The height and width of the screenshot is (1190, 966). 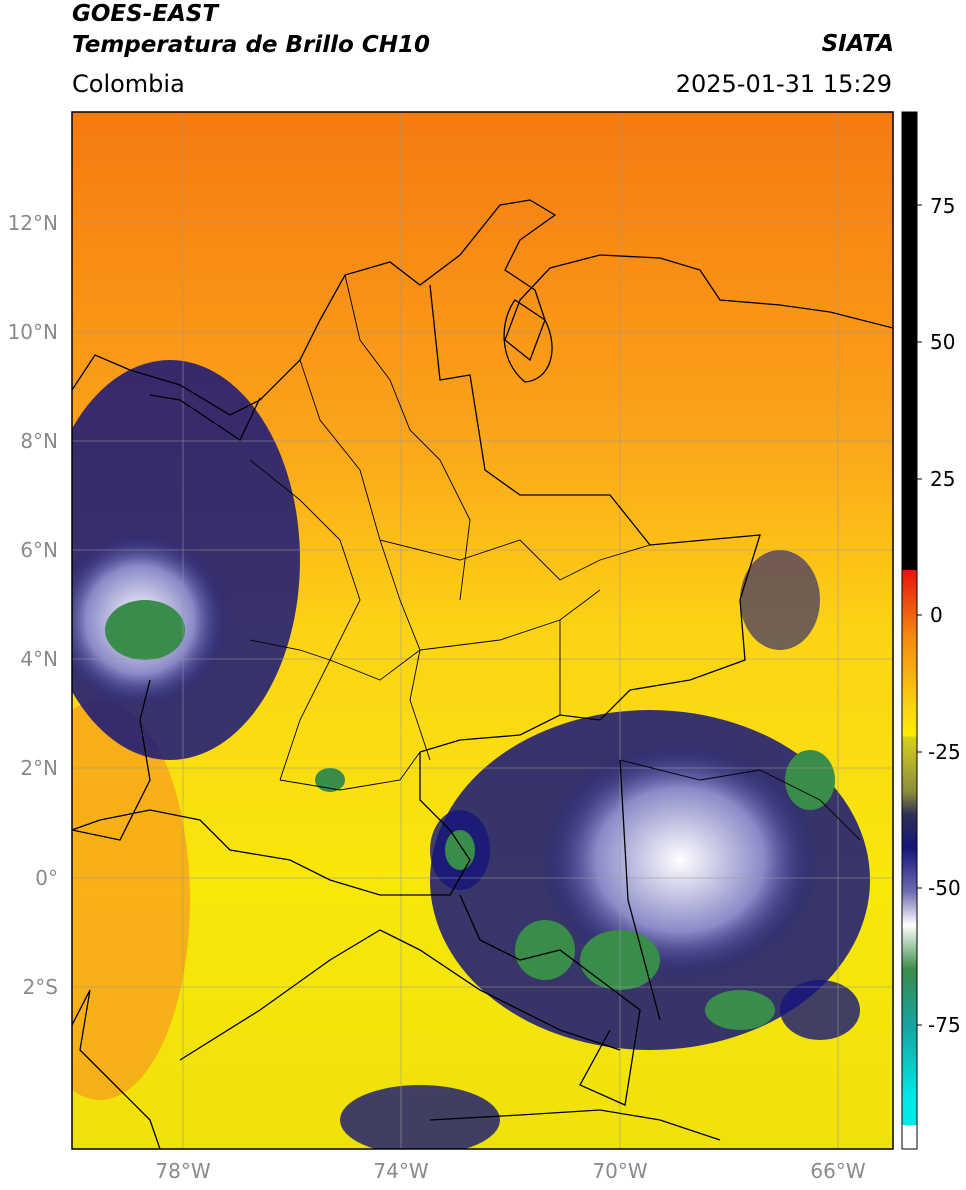 I want to click on lon-label: 78°W, so click(x=182, y=1171).